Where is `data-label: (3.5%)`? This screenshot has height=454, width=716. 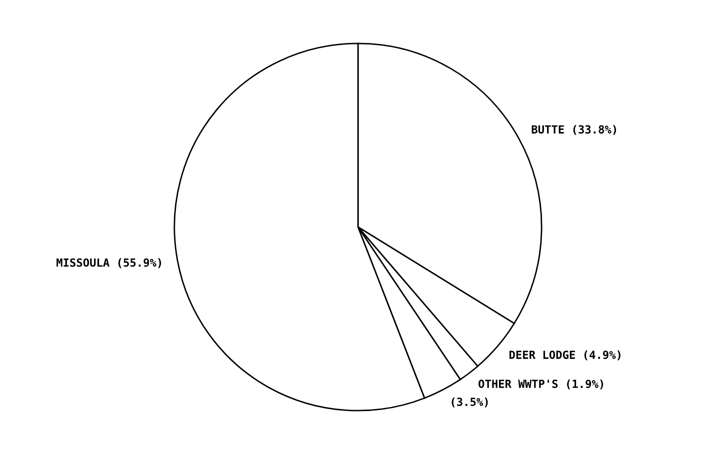 data-label: (3.5%) is located at coordinates (470, 402).